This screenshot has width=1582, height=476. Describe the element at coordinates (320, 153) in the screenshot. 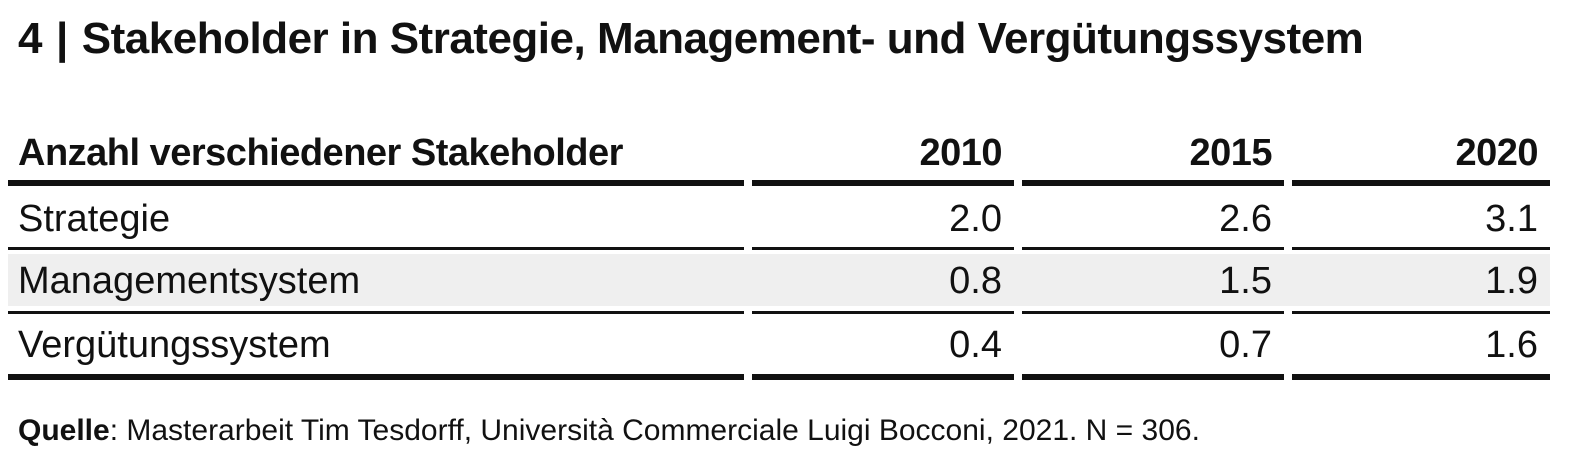

I see `header-label: Anzahl verschiedener Stakeholder` at that location.